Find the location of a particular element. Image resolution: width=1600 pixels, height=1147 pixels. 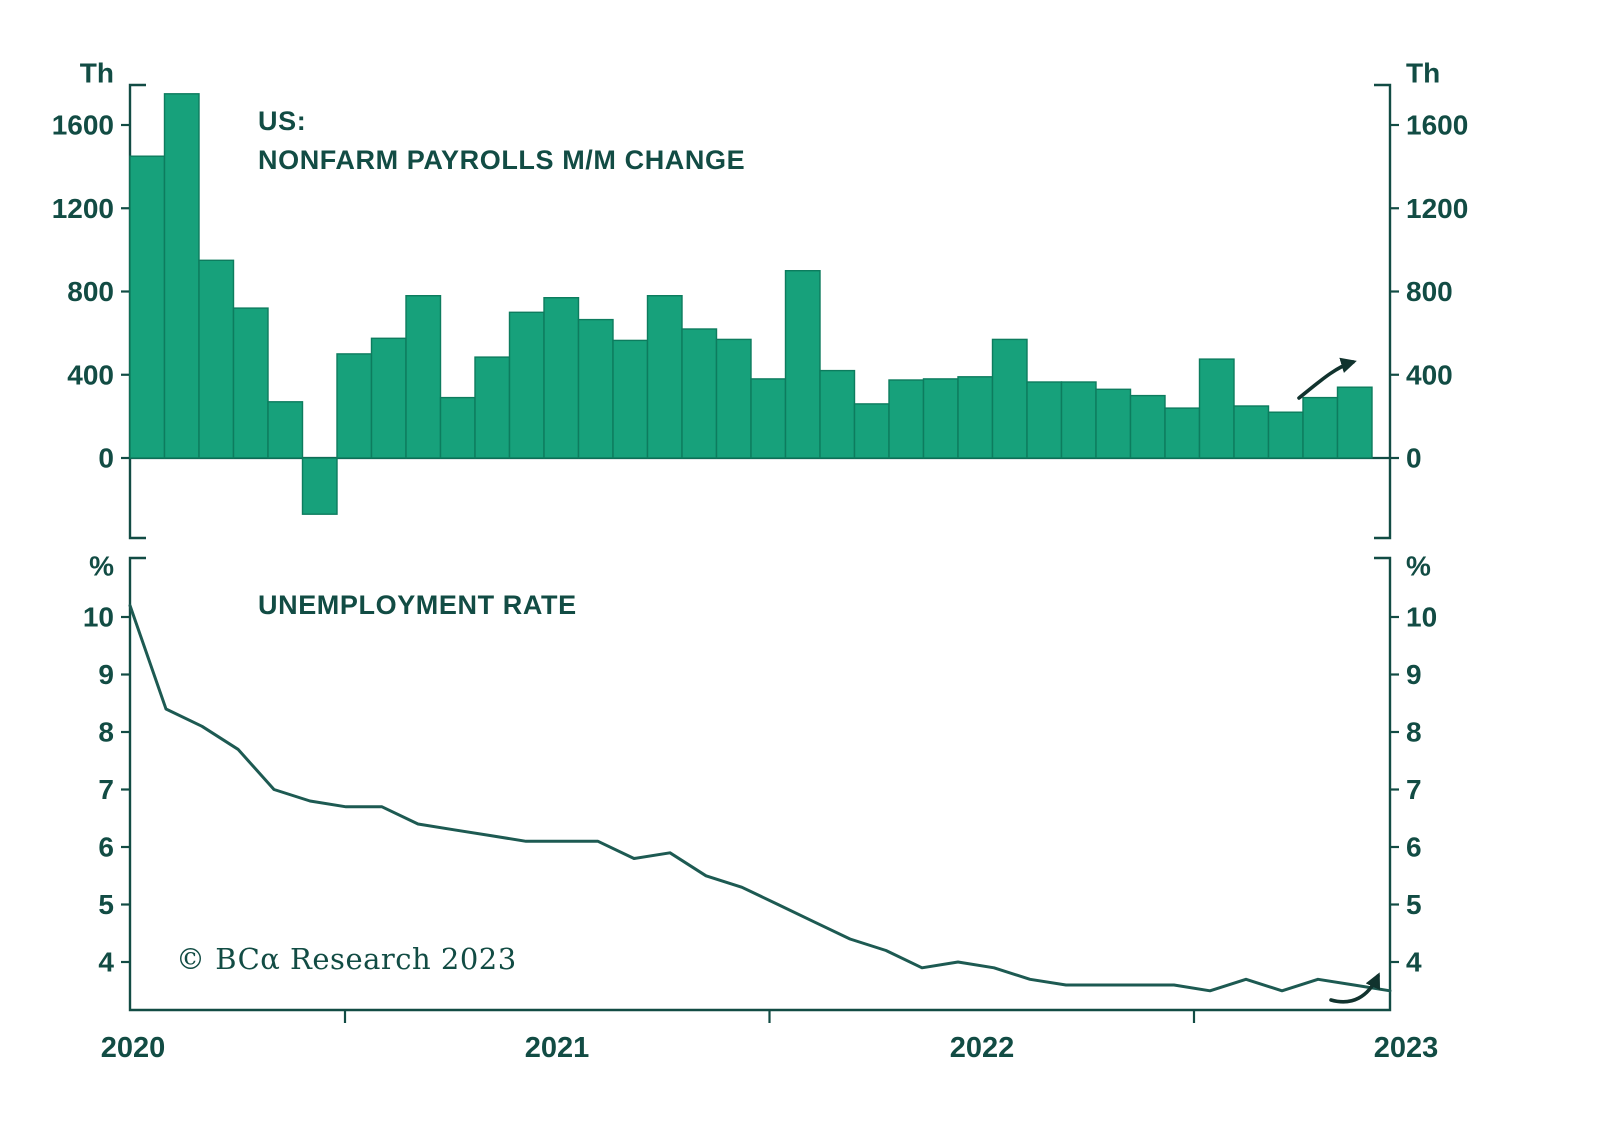

payrolls-title-series: NONFARM PAYROLLS M/M CHANGE is located at coordinates (502, 160).